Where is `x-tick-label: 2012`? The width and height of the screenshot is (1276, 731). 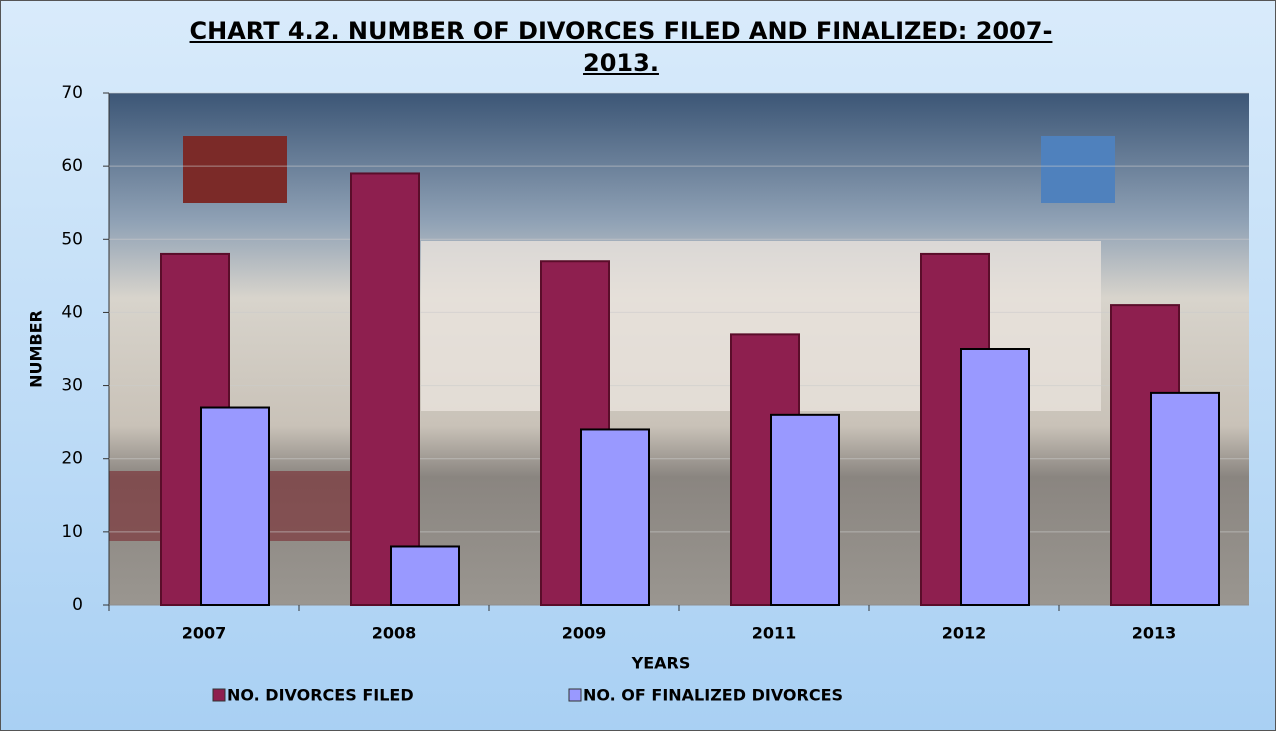
x-tick-label: 2012 is located at coordinates (964, 633).